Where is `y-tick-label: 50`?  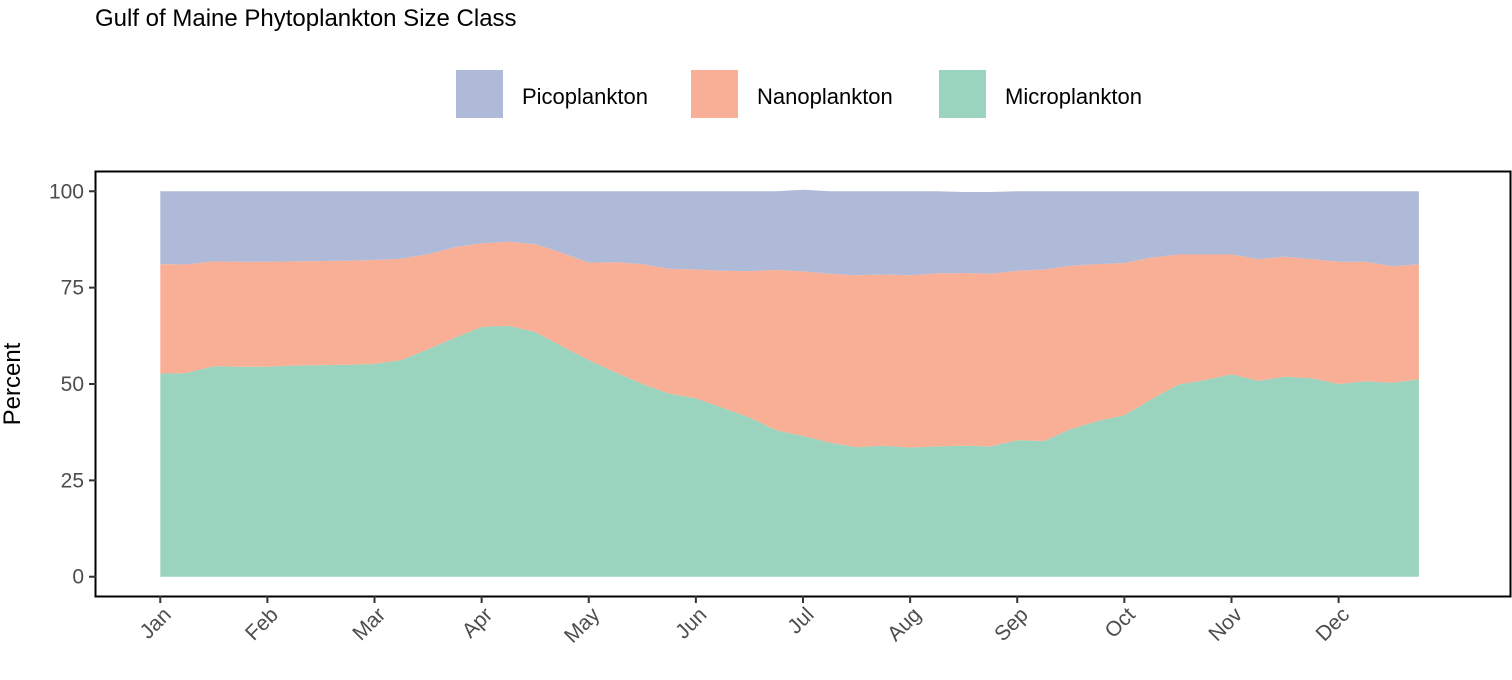 y-tick-label: 50 is located at coordinates (72, 384).